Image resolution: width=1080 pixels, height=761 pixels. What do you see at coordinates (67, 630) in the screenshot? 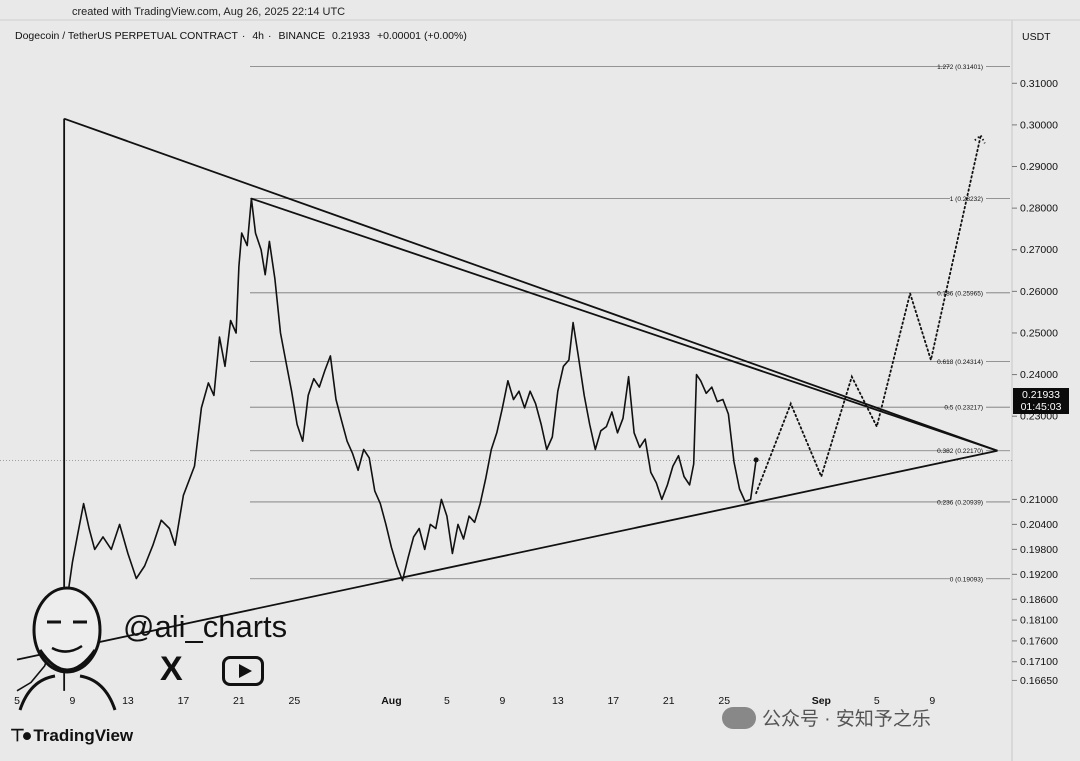
I see `avatar-head` at bounding box center [67, 630].